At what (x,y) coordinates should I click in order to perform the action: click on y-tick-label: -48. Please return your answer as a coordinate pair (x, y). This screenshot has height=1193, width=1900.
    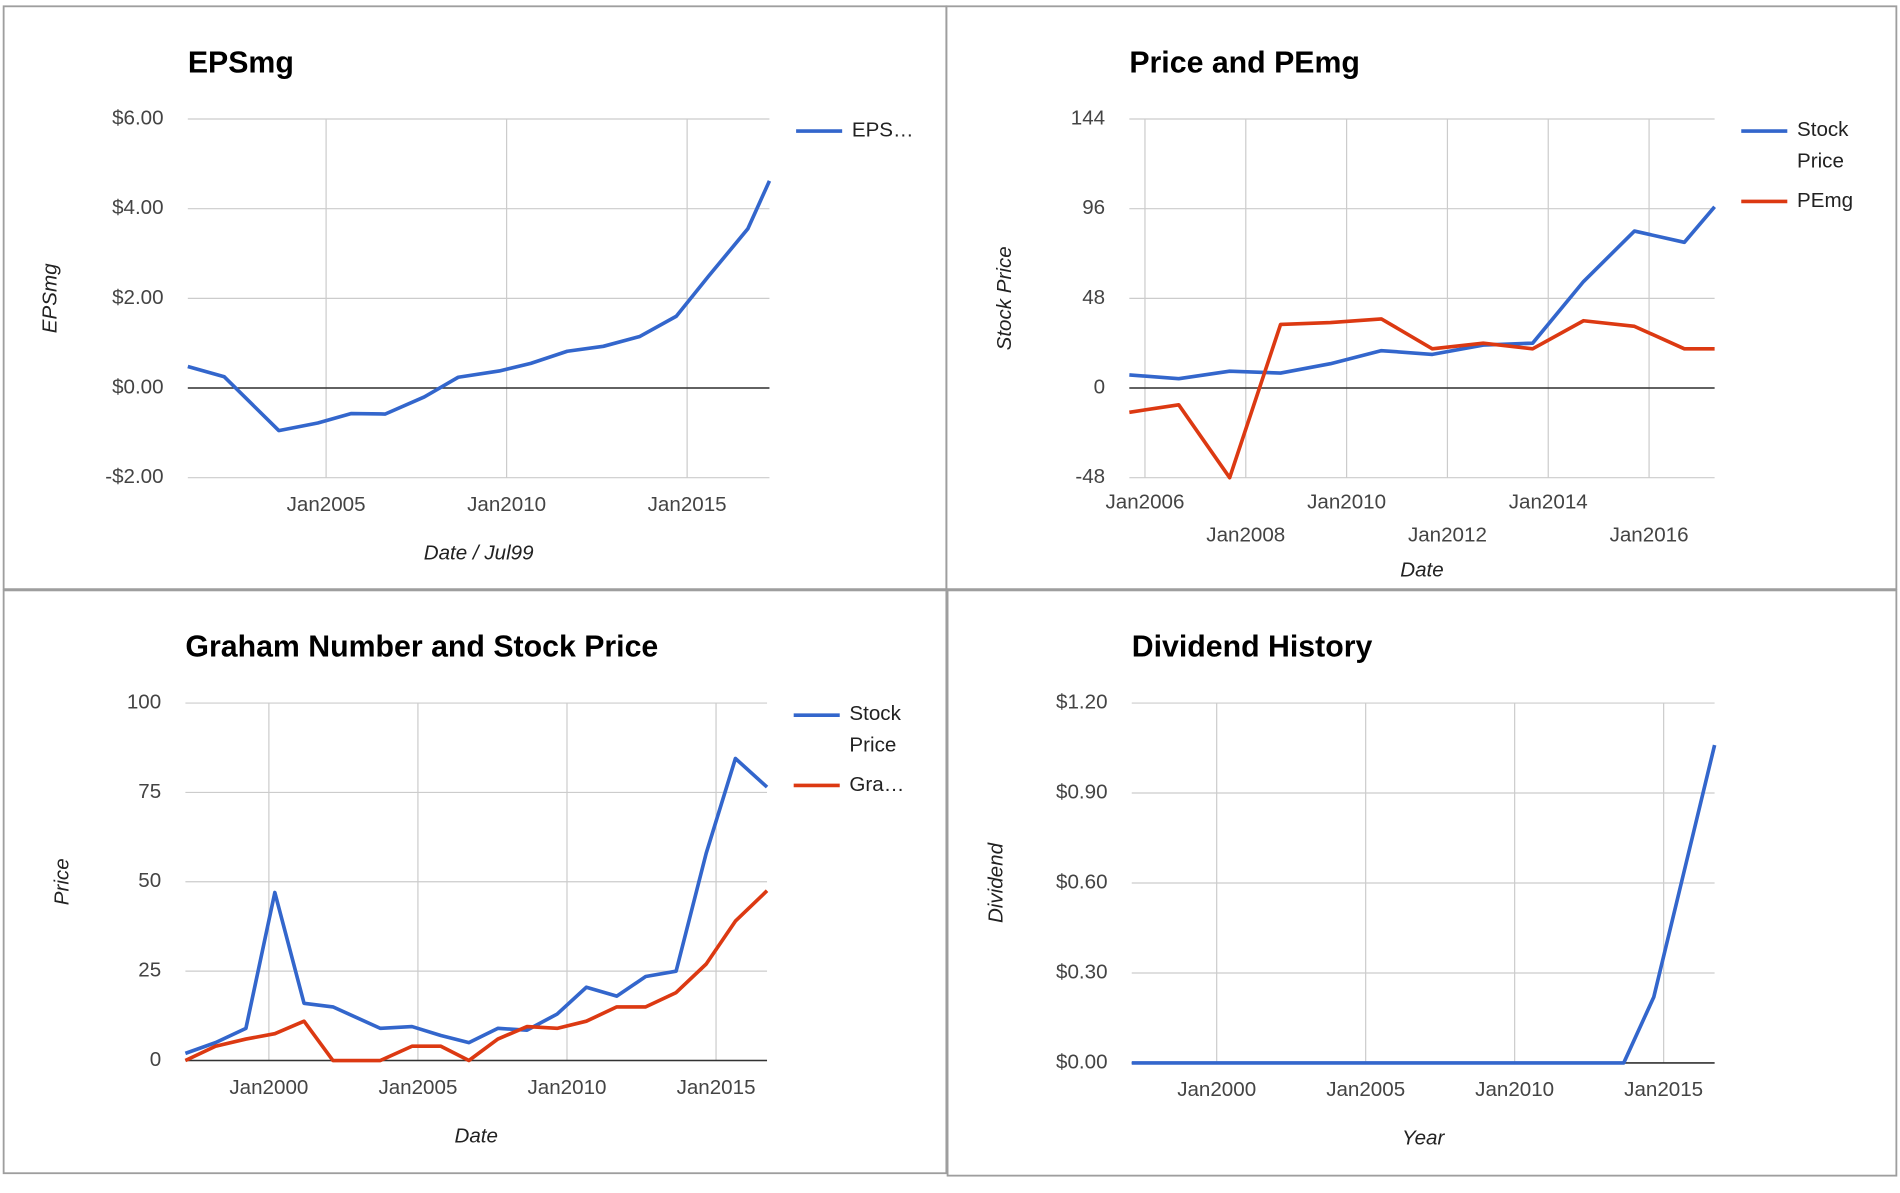
    Looking at the image, I should click on (1090, 476).